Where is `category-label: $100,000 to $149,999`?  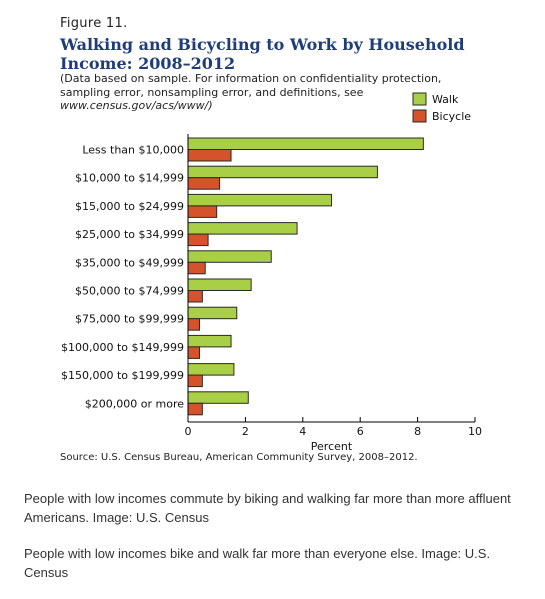 category-label: $100,000 to $149,999 is located at coordinates (122, 347).